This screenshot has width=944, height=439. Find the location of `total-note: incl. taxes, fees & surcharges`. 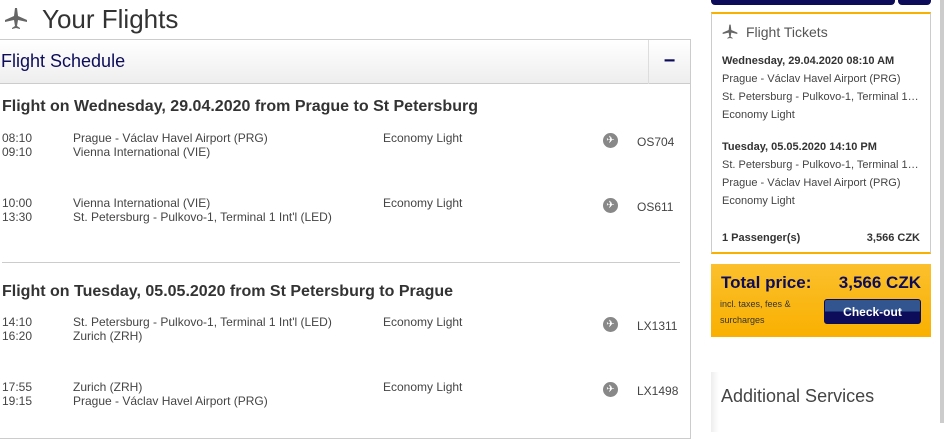

total-note: incl. taxes, fees & surcharges is located at coordinates (755, 312).